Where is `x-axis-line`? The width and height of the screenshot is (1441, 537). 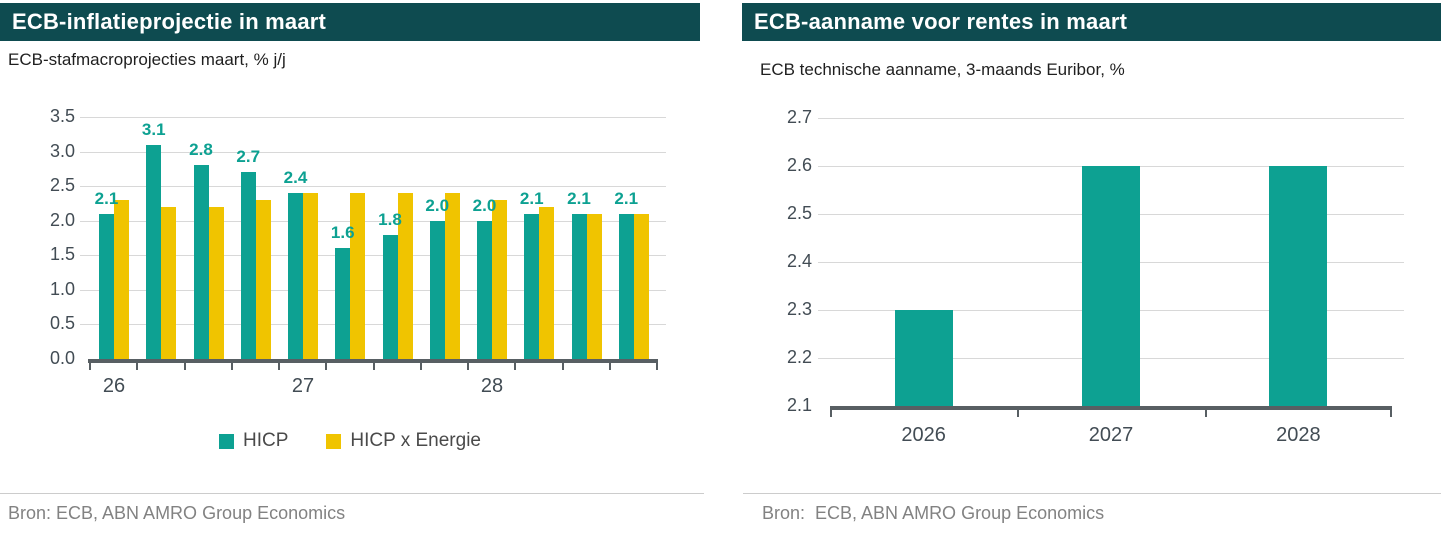
x-axis-line is located at coordinates (1111, 408).